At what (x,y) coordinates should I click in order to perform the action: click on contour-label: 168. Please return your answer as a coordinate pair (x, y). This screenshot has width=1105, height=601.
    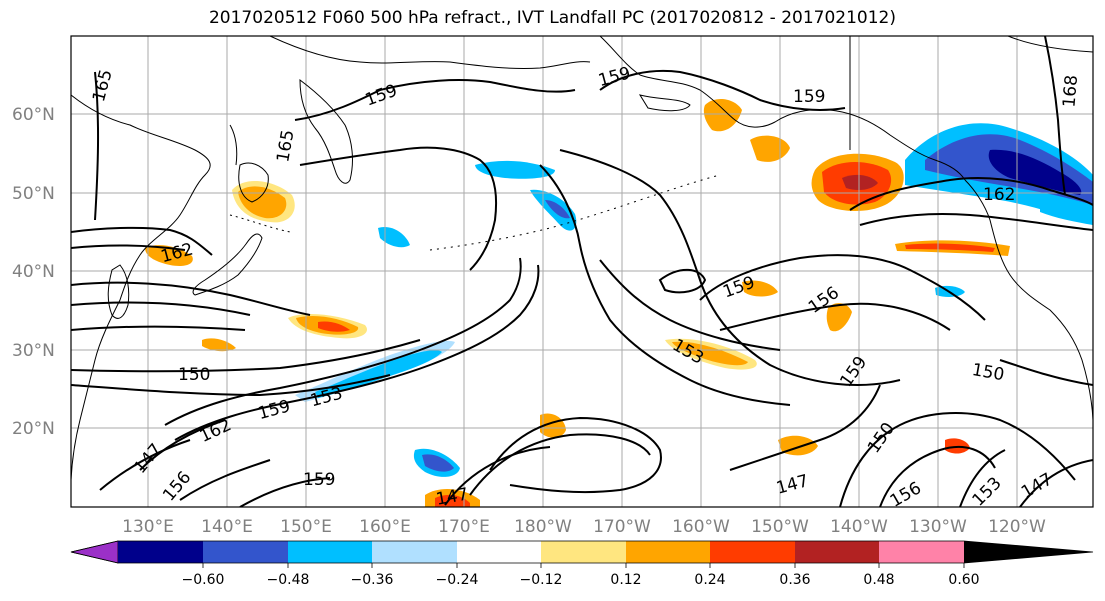
    Looking at the image, I should click on (1070, 91).